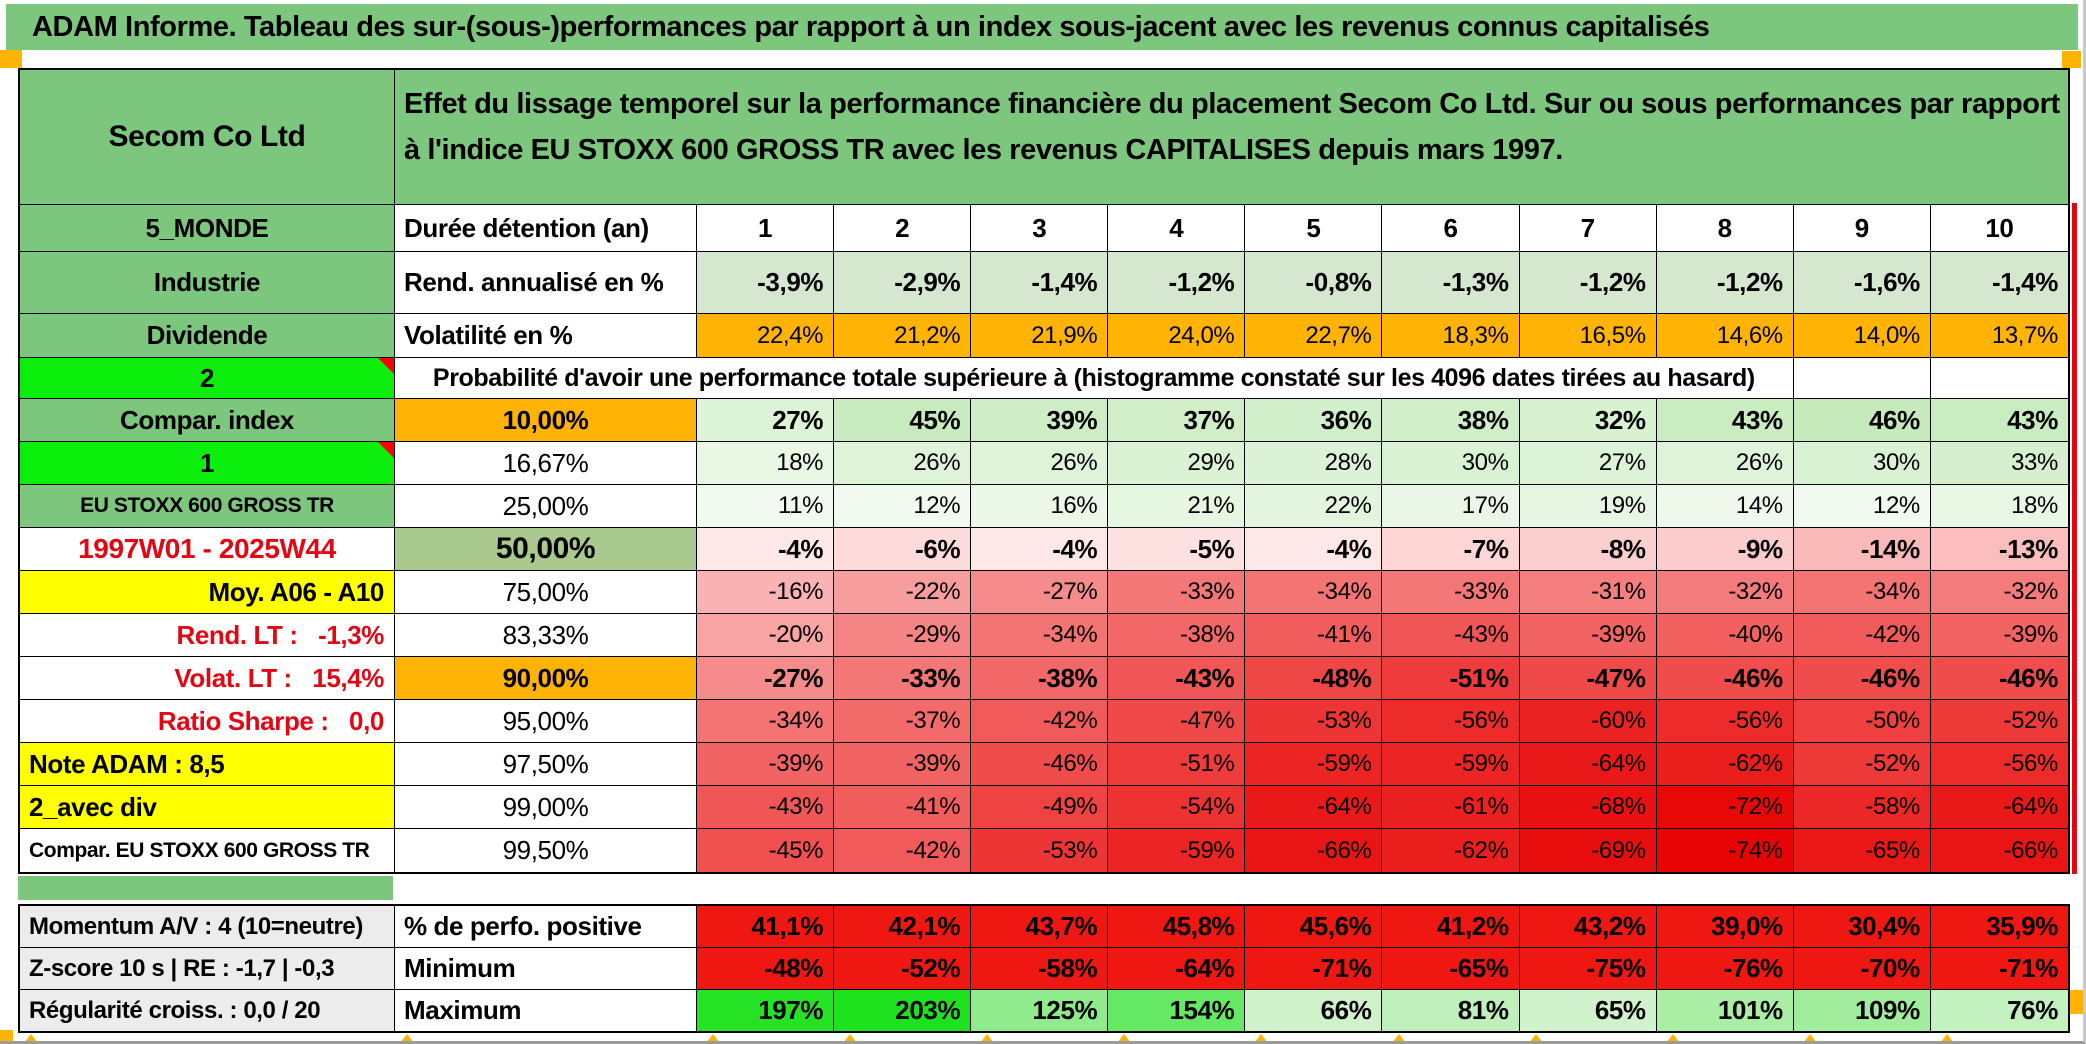 The image size is (2086, 1044). I want to click on data-cell-p10-c3: 39%, so click(1040, 420).